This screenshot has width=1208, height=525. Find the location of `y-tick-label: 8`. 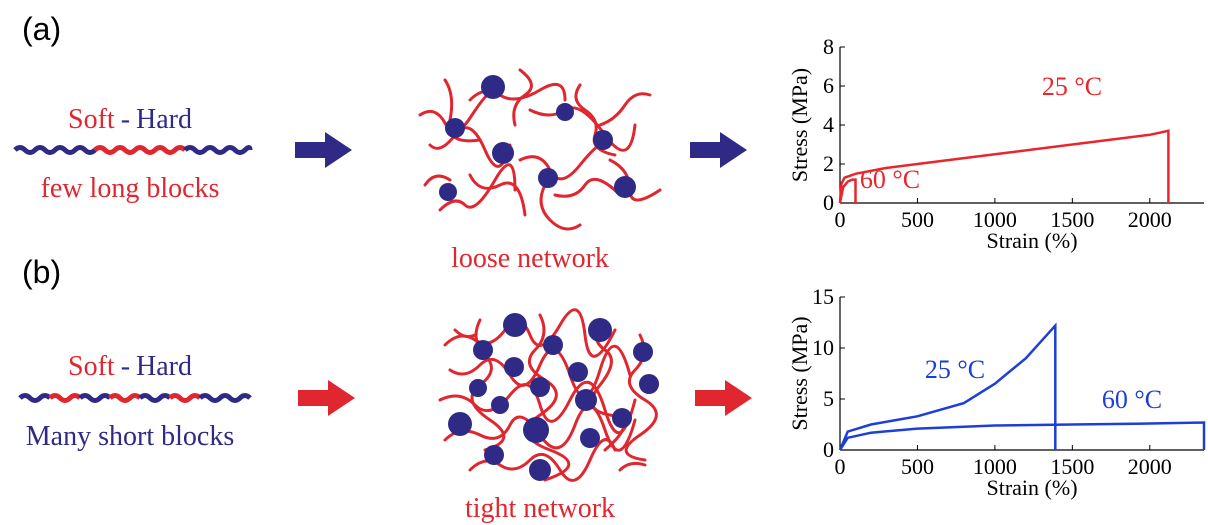

y-tick-label: 8 is located at coordinates (828, 46).